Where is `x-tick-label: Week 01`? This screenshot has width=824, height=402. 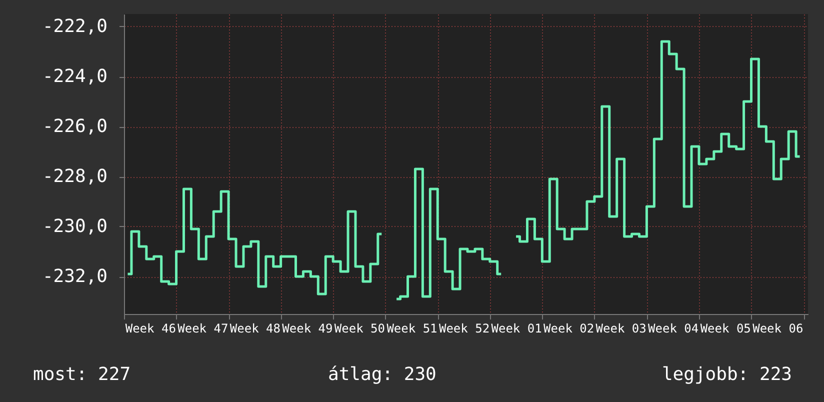
x-tick-label: Week 01 is located at coordinates (516, 329).